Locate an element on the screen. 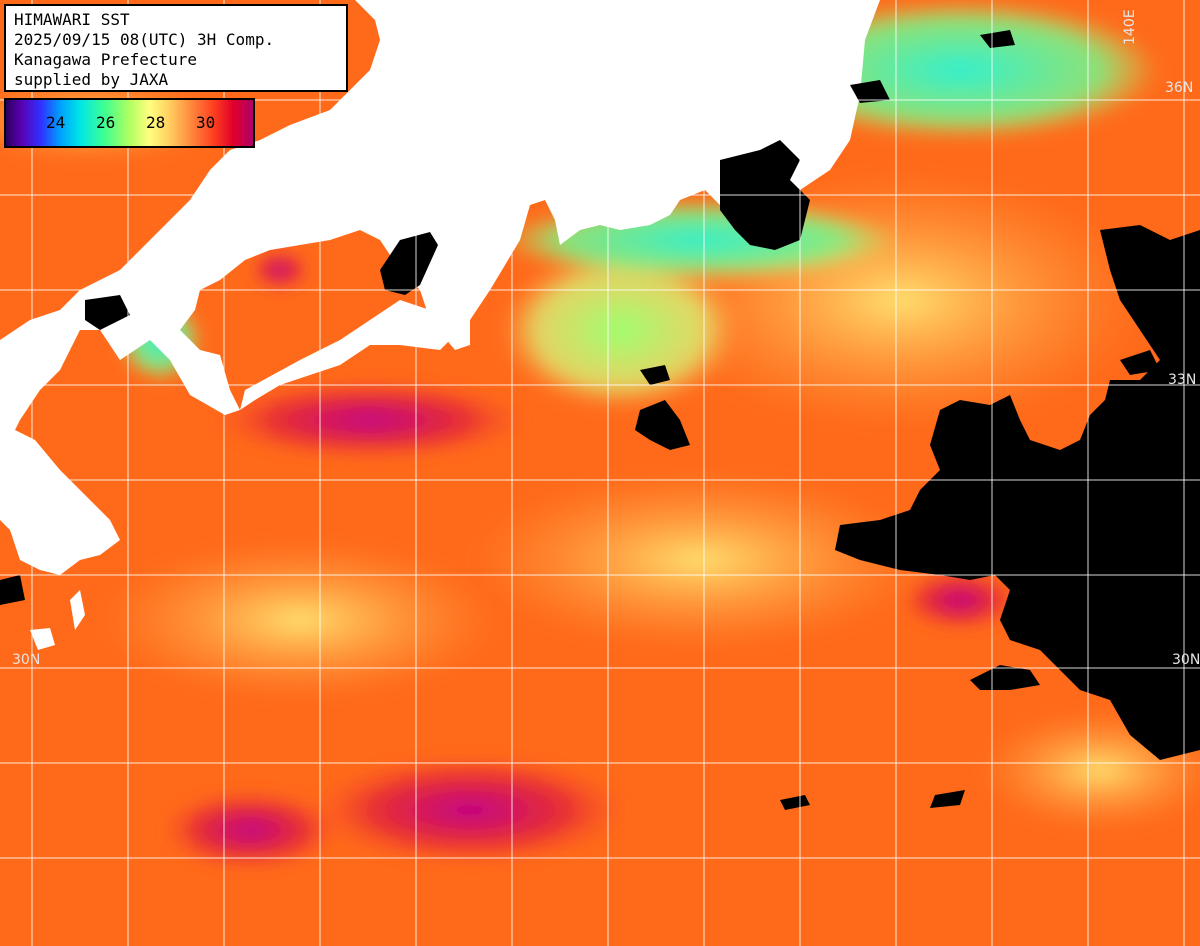 This screenshot has height=946, width=1200. lat-label-30n-right: 30N is located at coordinates (1186, 660).